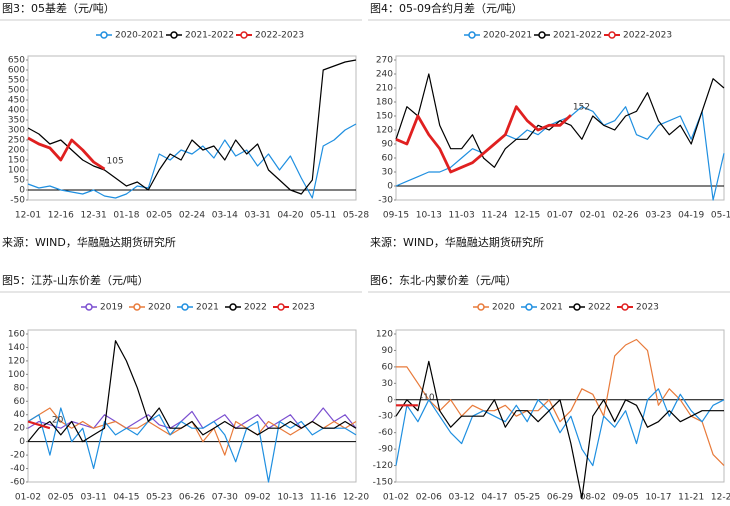 This screenshot has width=730, height=506. What do you see at coordinates (17, 456) in the screenshot?
I see `y-tick-label: -20` at bounding box center [17, 456].